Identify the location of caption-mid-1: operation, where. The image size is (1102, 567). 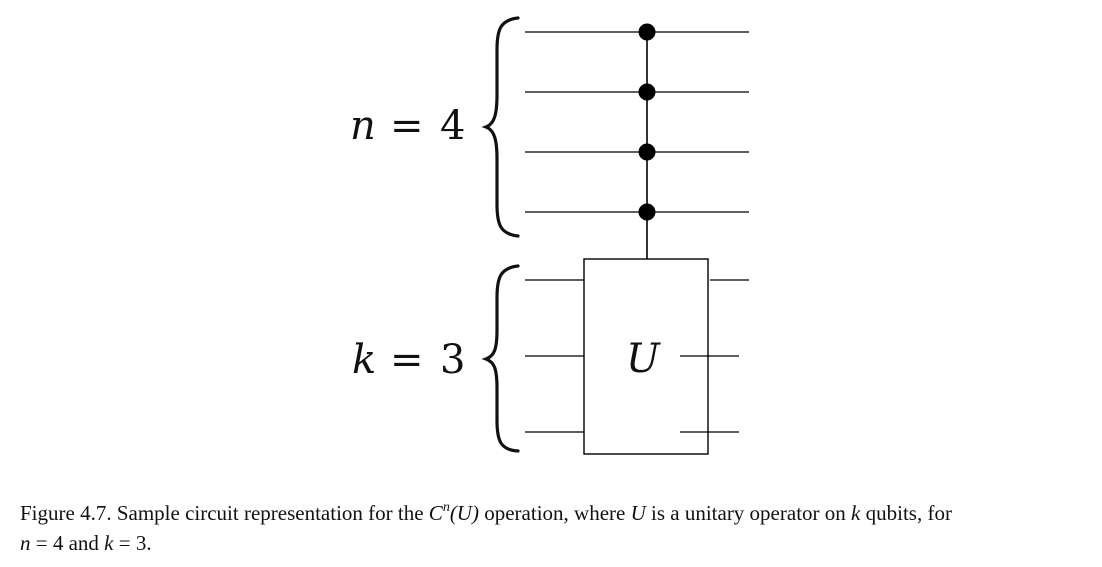
(554, 513).